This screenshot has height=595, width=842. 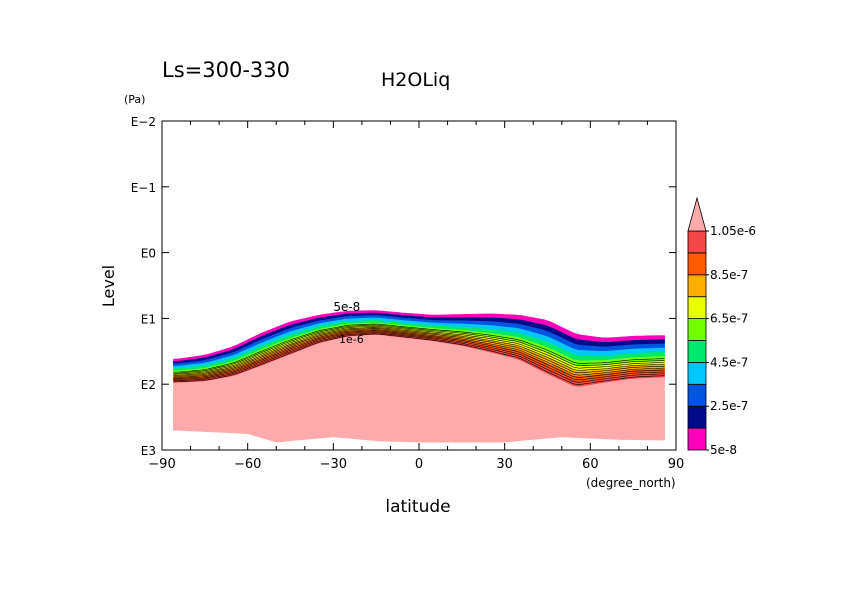 What do you see at coordinates (590, 464) in the screenshot?
I see `x-tick-label: 60` at bounding box center [590, 464].